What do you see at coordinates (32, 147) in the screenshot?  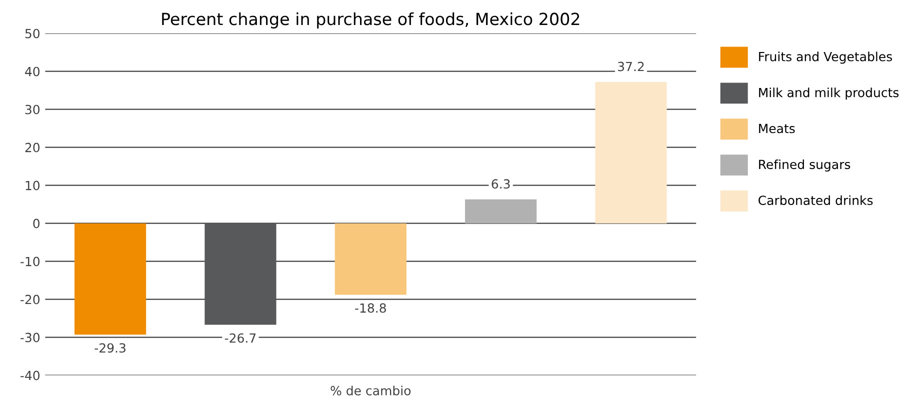 I see `y-tick-label: 20` at bounding box center [32, 147].